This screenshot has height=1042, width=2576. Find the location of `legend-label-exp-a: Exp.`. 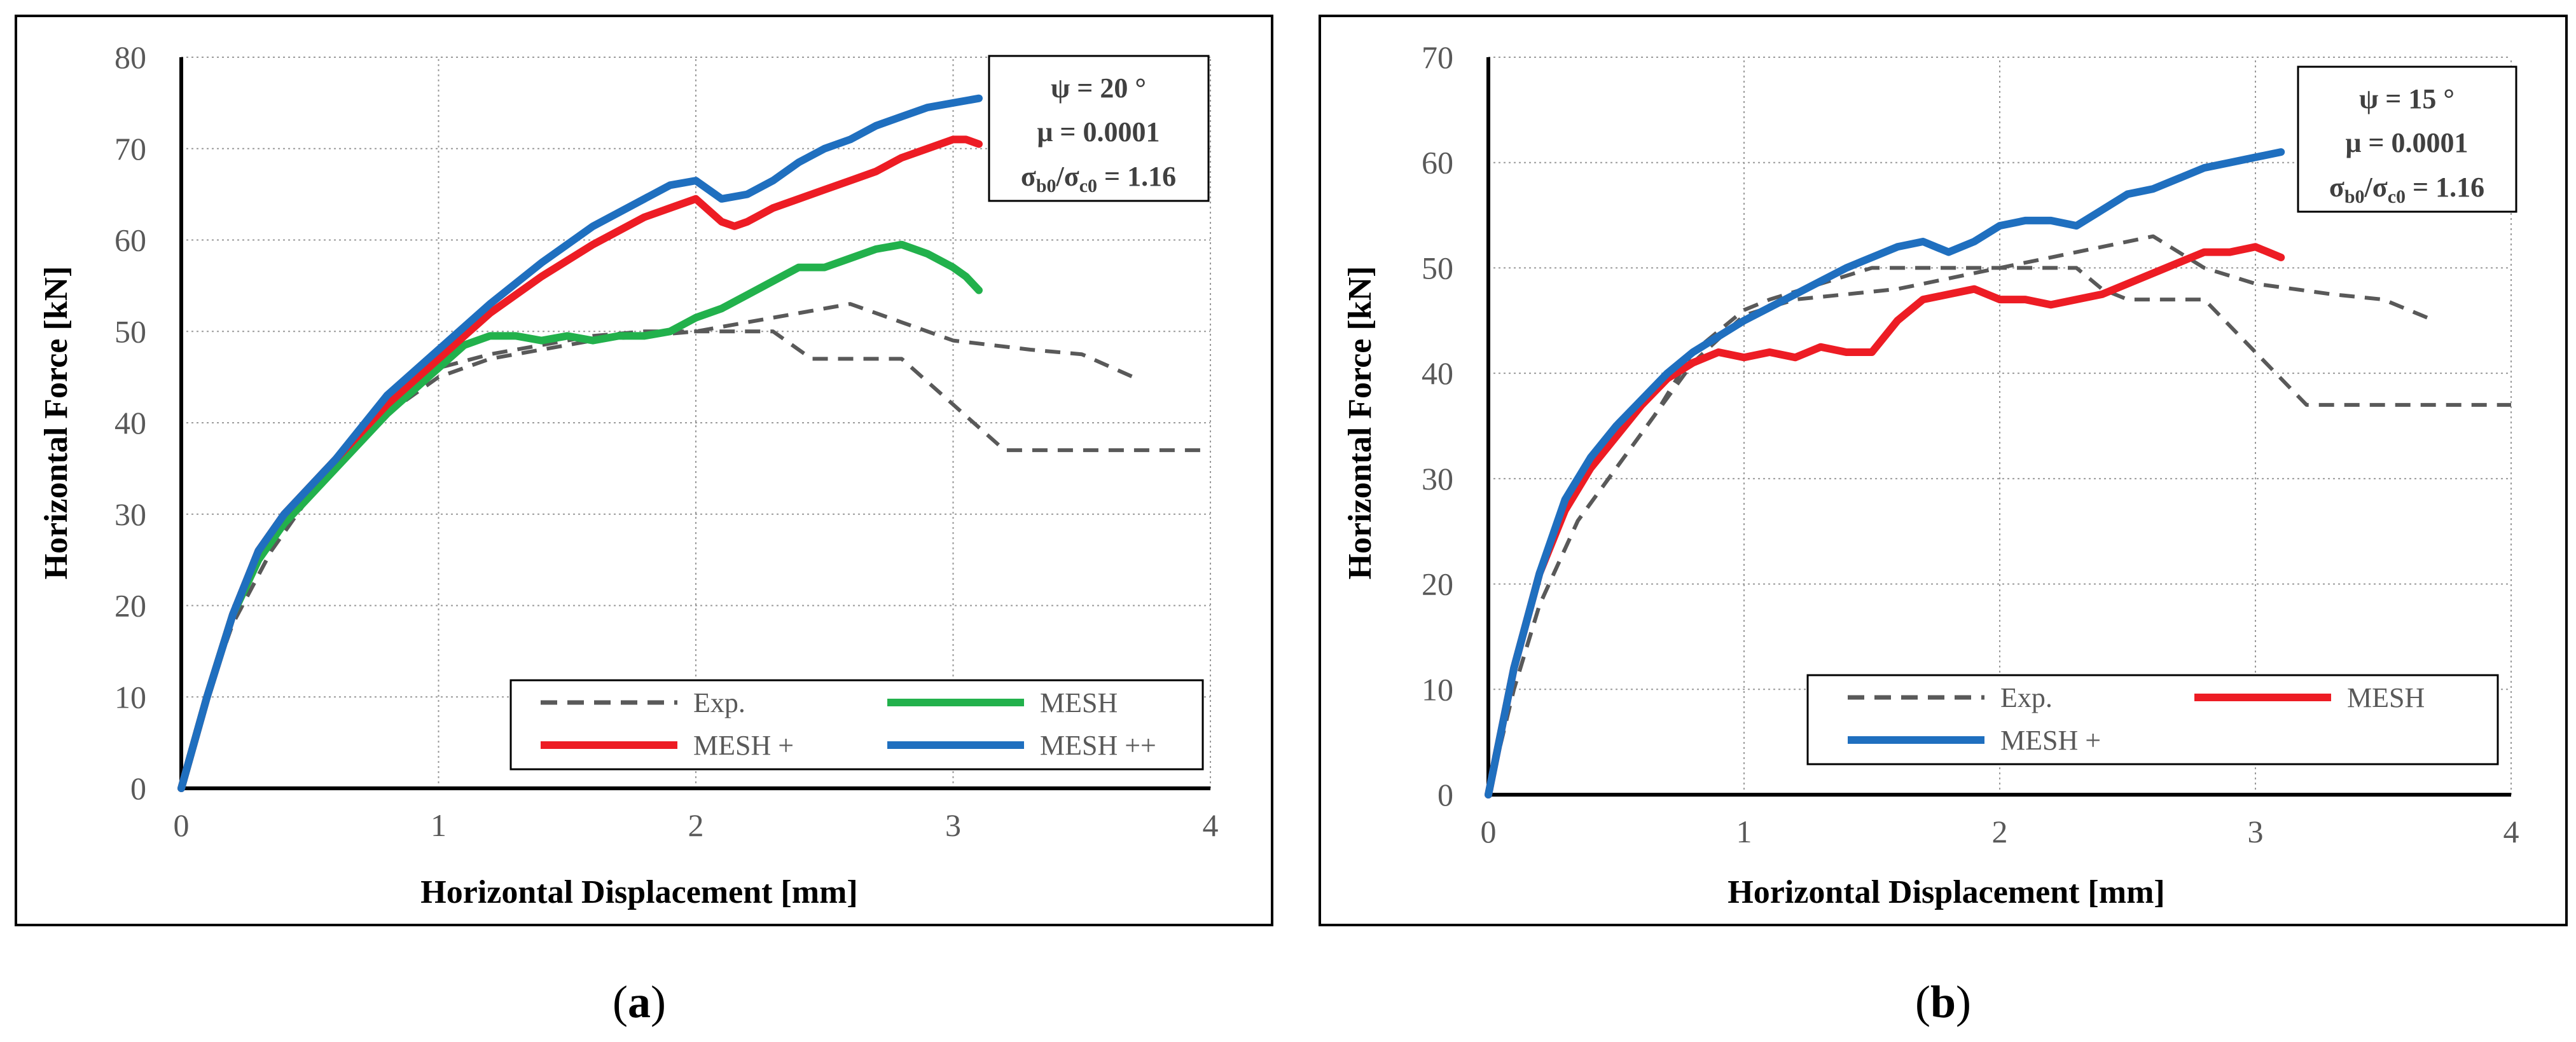

legend-label-exp-a: Exp. is located at coordinates (719, 702).